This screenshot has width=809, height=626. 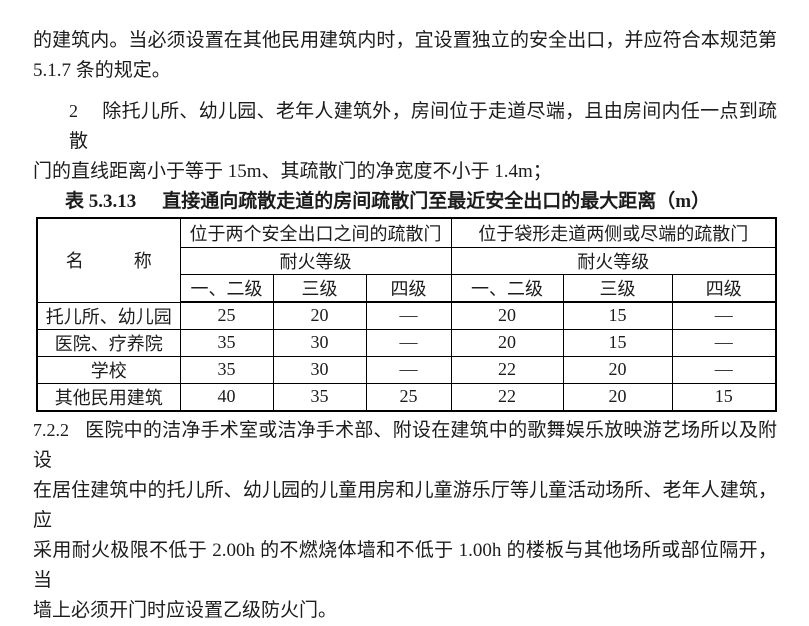 What do you see at coordinates (436, 201) in the screenshot?
I see `table-title: 直接通向疏散走道的房间疏散门至最近安全出口的最大距离（m）` at bounding box center [436, 201].